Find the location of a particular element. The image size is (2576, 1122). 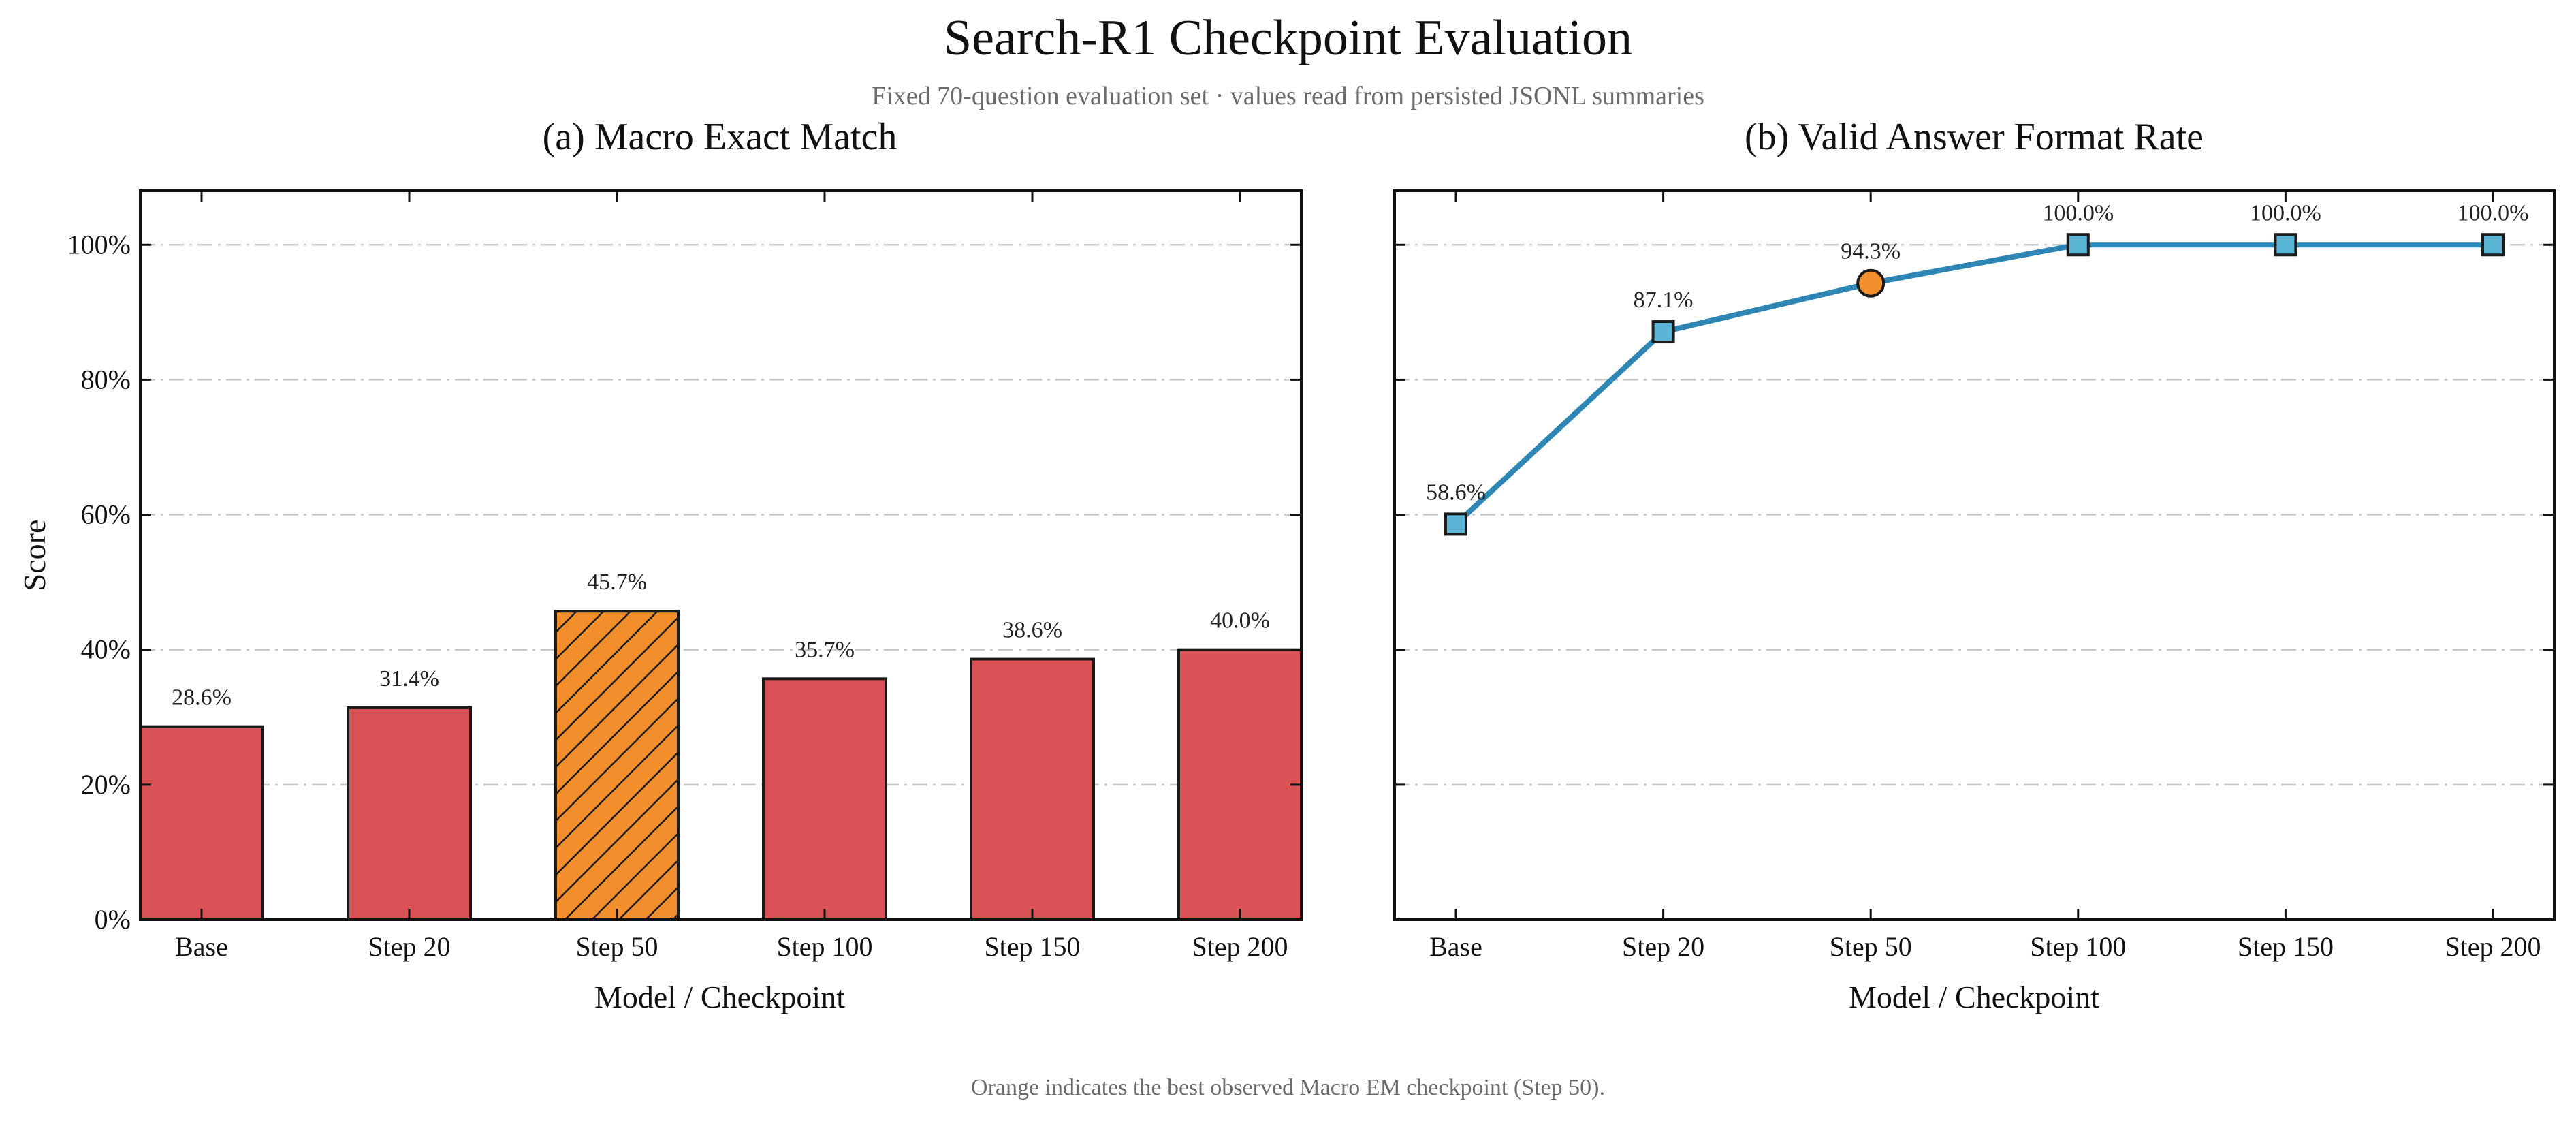

series-line is located at coordinates (1973, 385).